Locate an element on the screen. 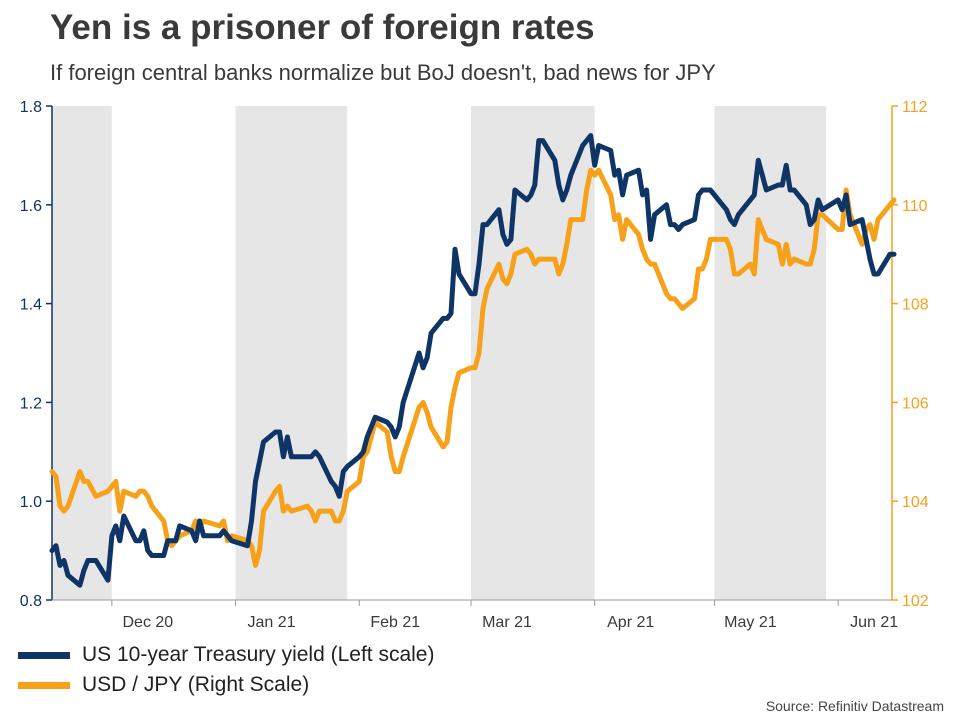  right-tick-label: 106 is located at coordinates (915, 403).